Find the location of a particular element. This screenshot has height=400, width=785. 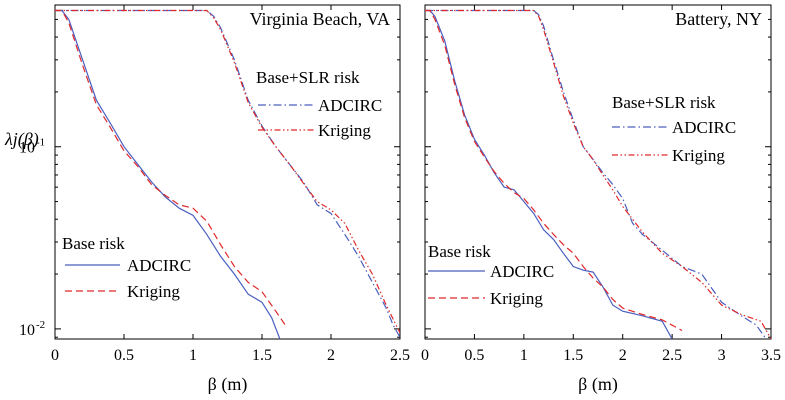

y-axis-label: λj(β) is located at coordinates (21, 139).